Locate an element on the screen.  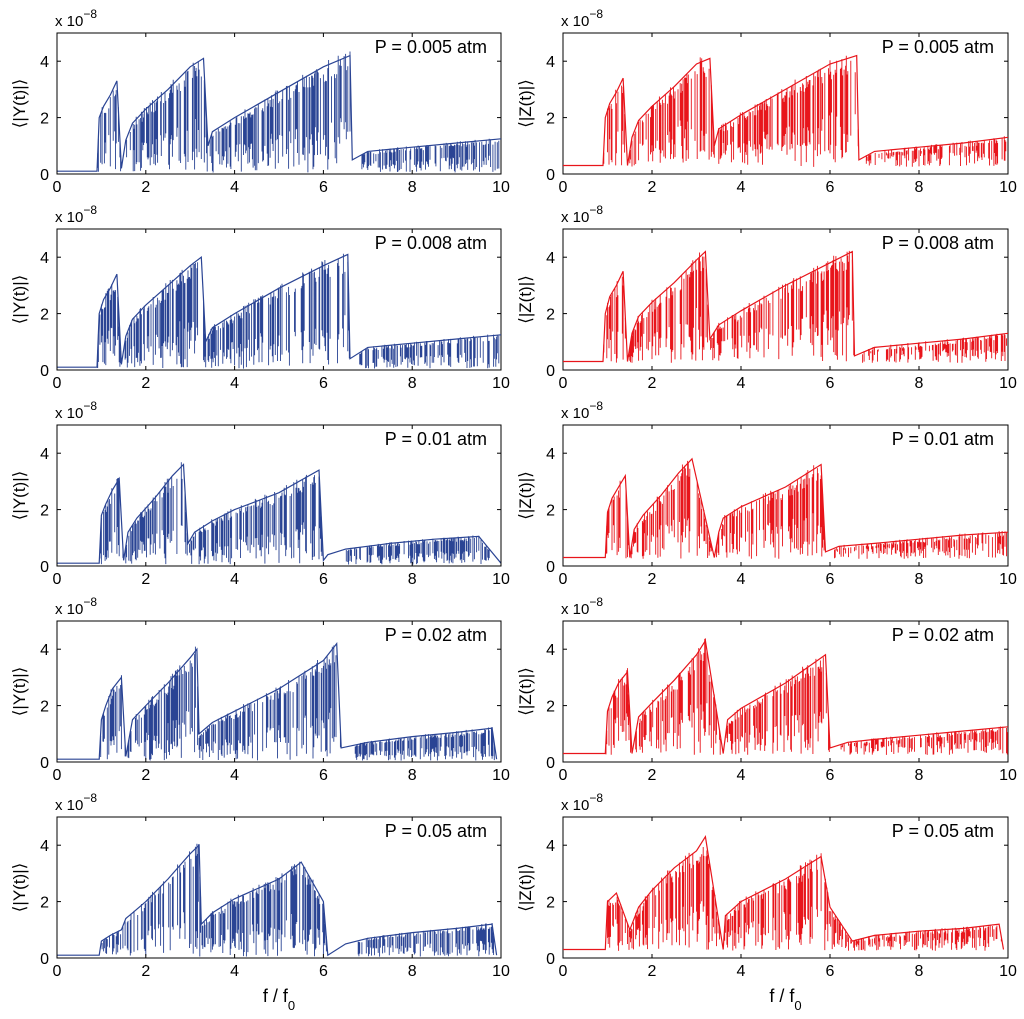
pressure-annotation: P = 0.008 atm is located at coordinates (938, 243).